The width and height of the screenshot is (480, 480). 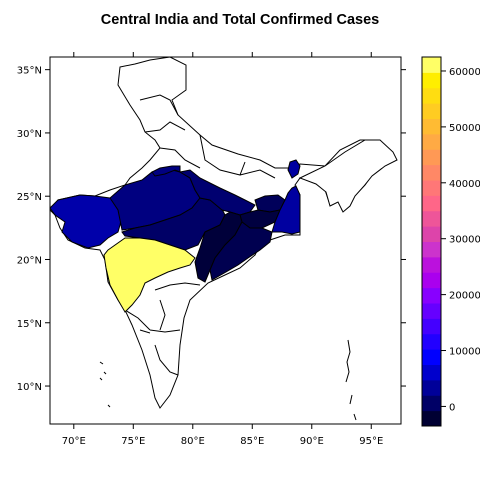 I want to click on lon-tick-label: 85°E, so click(x=252, y=441).